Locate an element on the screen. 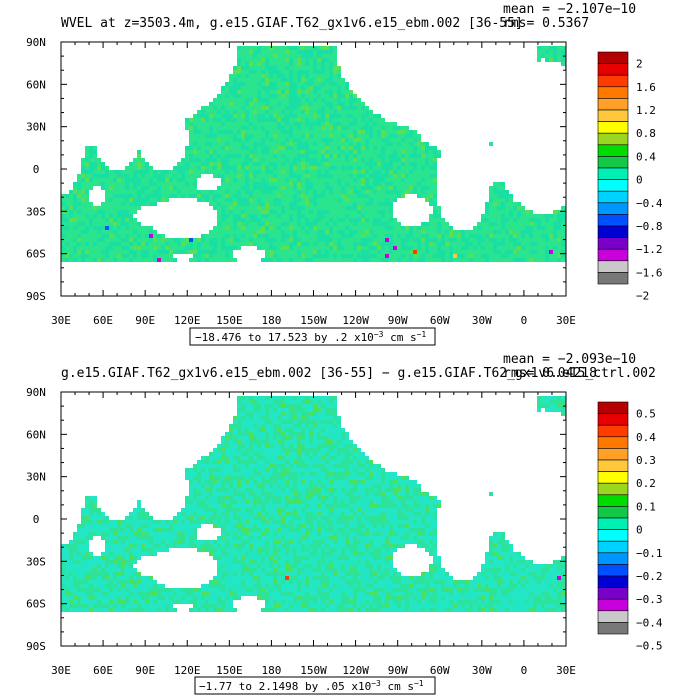  colorbar-label: 1.2 is located at coordinates (646, 110).